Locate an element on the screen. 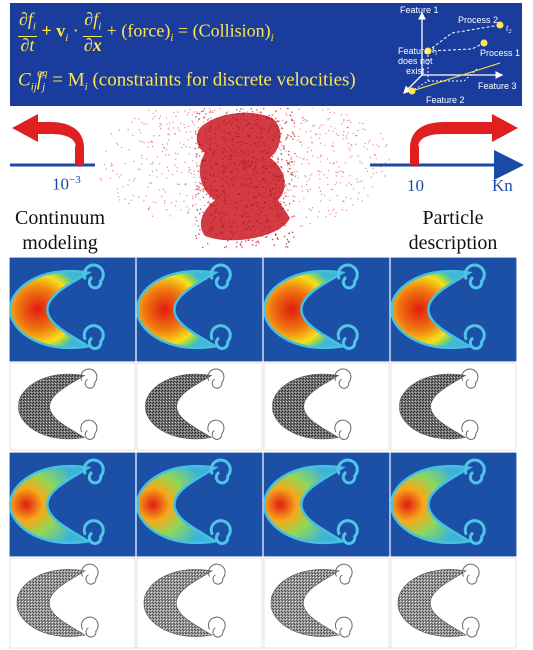 This screenshot has width=533, height=650. process1-label: Process 1 is located at coordinates (500, 53).